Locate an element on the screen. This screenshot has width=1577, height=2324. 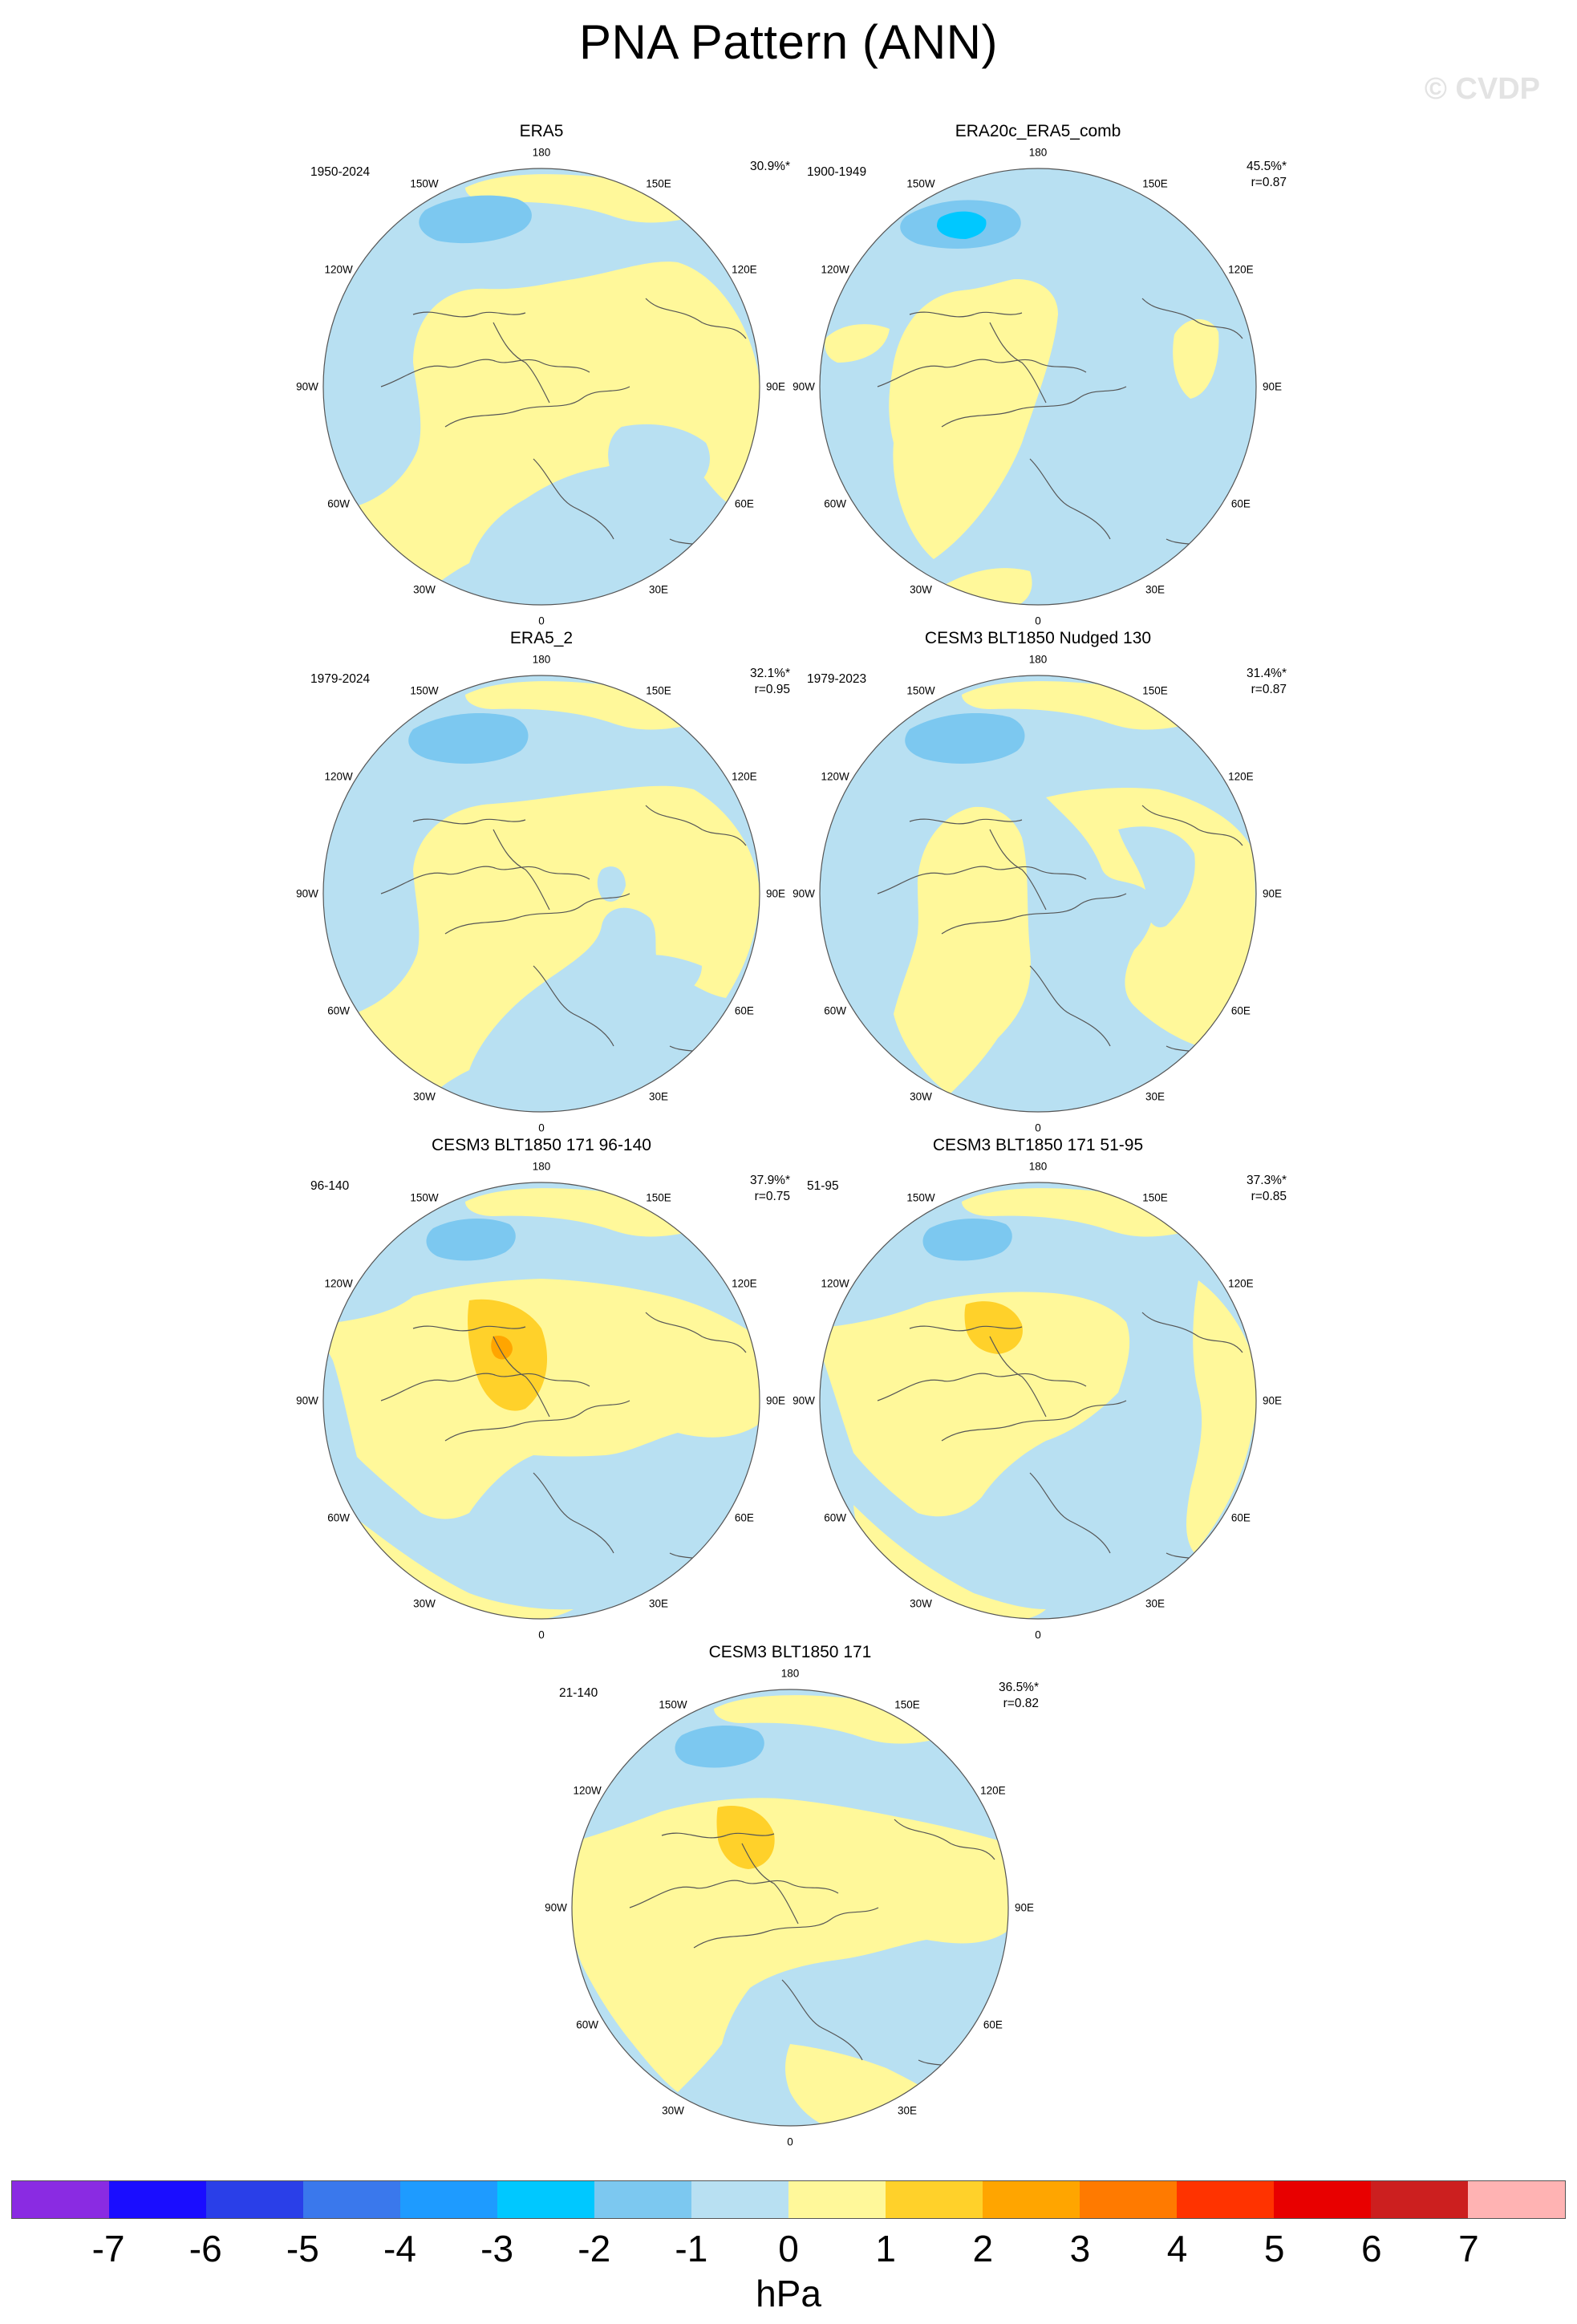
variance-explained: 30.9%* is located at coordinates (770, 166).